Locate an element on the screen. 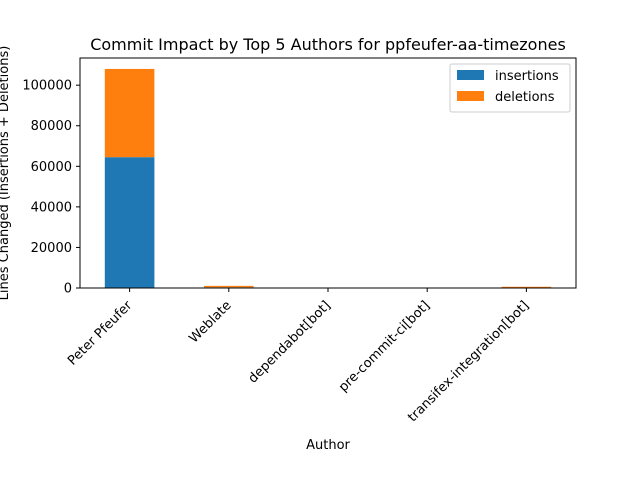 The image size is (640, 480). y-tick-label: 100000 is located at coordinates (47, 86).